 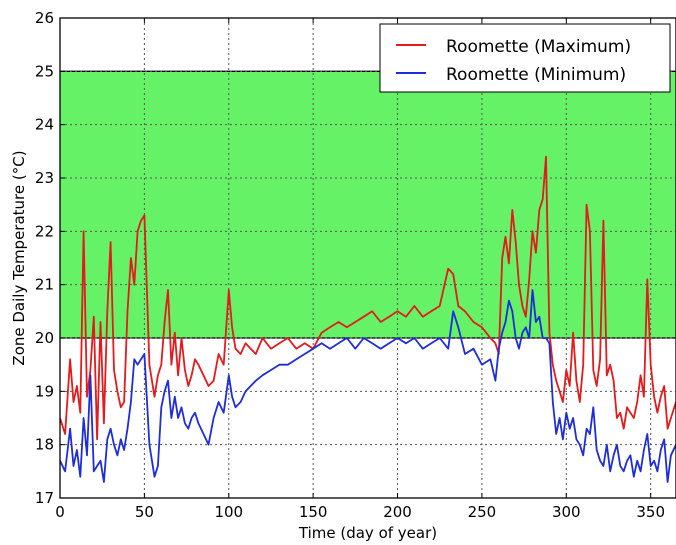 I want to click on x-tick-label: 150, so click(x=313, y=512).